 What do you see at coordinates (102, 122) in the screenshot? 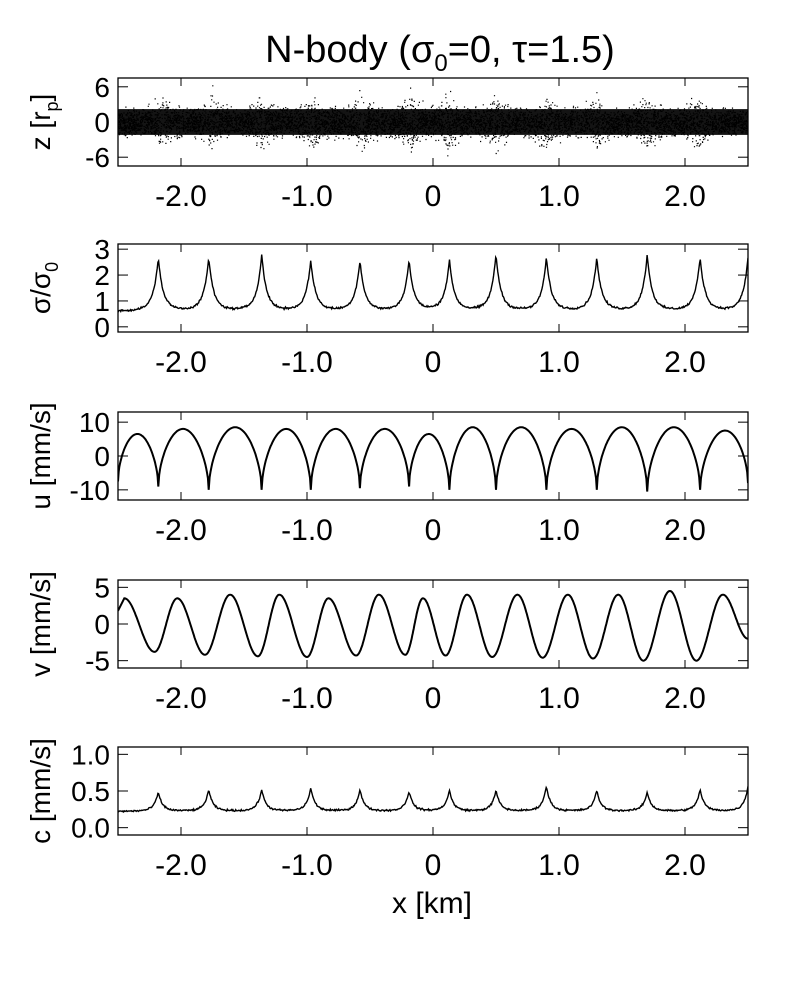
I see `y-tick-label-z: 0` at bounding box center [102, 122].